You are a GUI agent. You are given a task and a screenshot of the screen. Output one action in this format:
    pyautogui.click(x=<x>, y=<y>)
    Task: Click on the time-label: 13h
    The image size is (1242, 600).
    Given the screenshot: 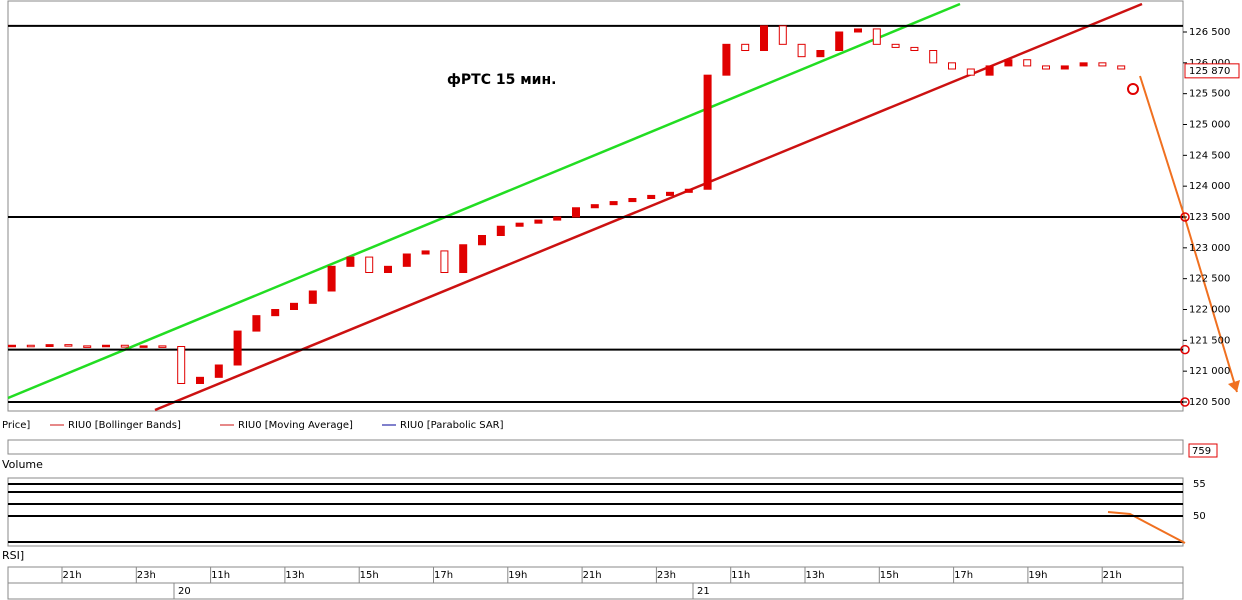 What is the action you would take?
    pyautogui.click(x=294, y=575)
    